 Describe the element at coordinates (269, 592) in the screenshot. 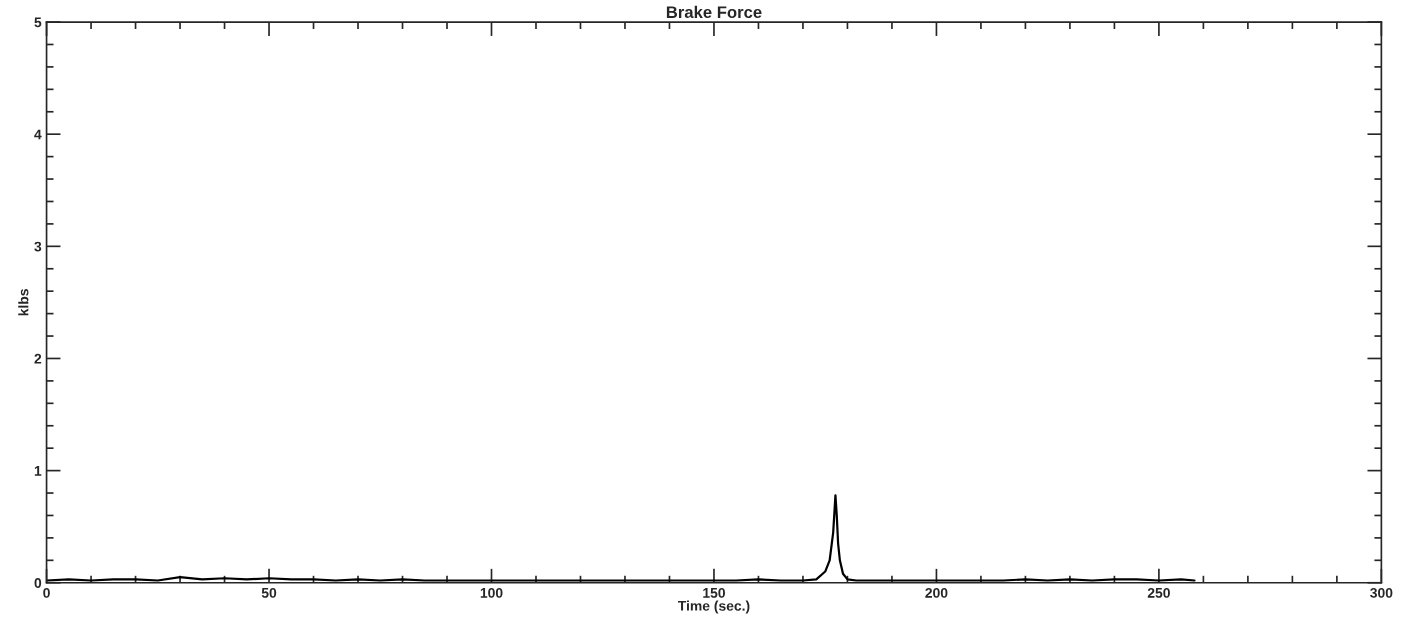

I see `x-tick-label: 50` at that location.